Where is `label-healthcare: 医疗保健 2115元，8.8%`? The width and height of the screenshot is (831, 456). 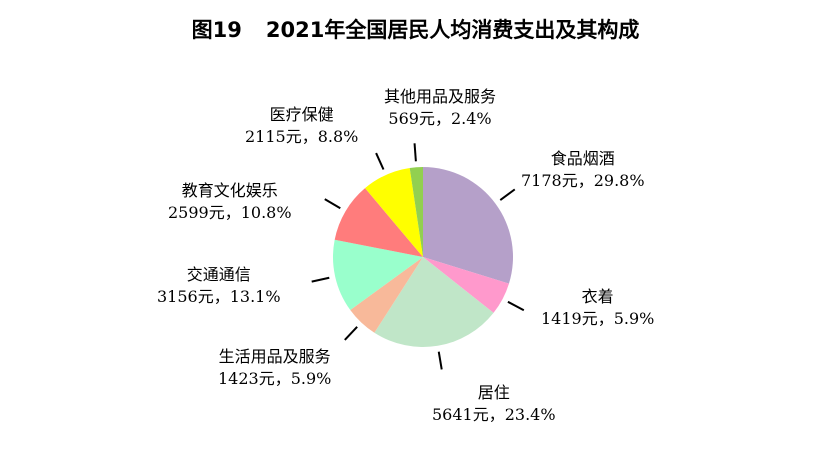 label-healthcare: 医疗保健 2115元，8.8% is located at coordinates (302, 125).